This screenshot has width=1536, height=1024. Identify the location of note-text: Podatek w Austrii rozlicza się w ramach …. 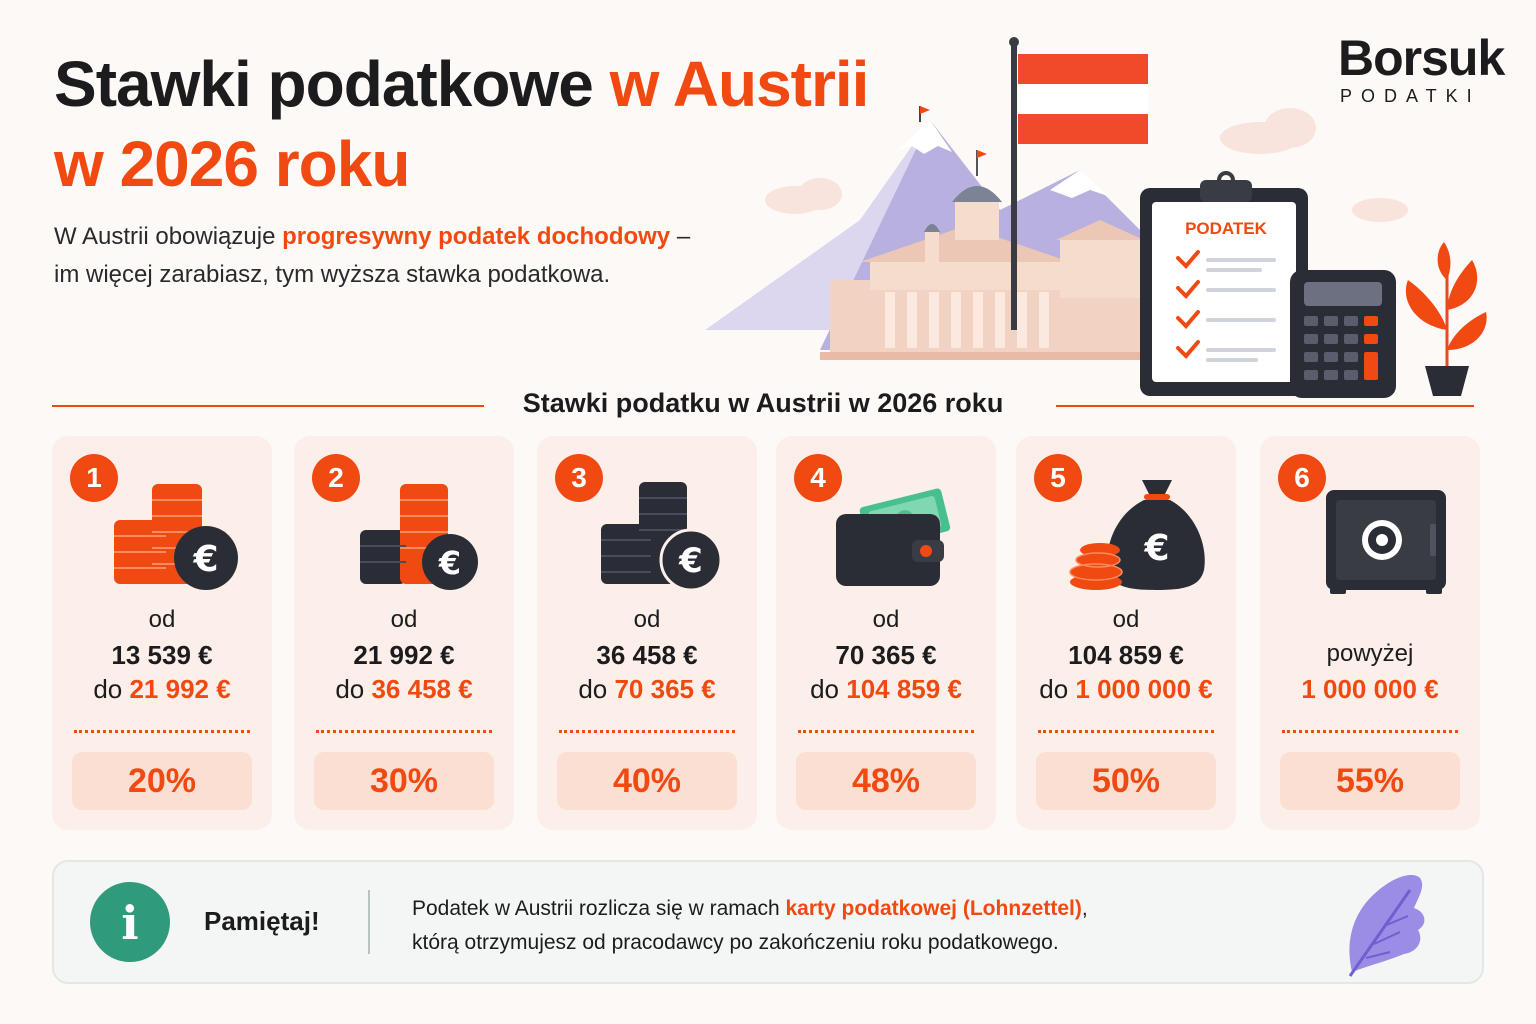
(750, 926).